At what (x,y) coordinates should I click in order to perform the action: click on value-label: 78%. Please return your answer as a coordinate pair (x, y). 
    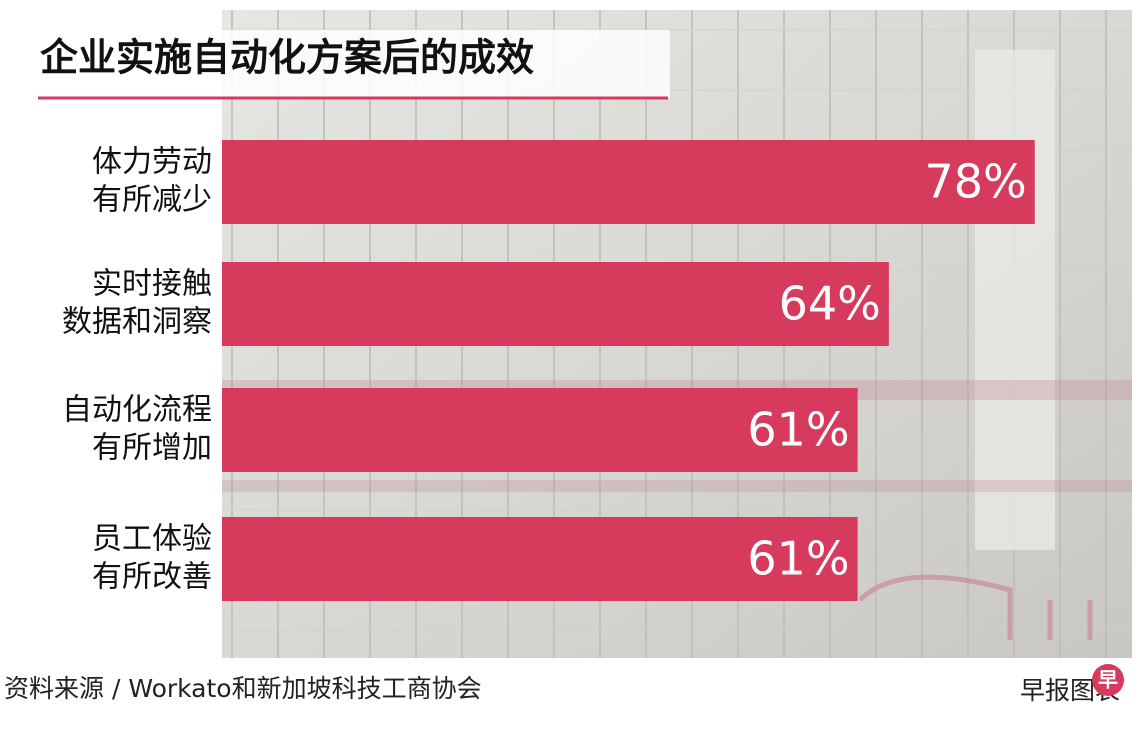
    Looking at the image, I should click on (976, 182).